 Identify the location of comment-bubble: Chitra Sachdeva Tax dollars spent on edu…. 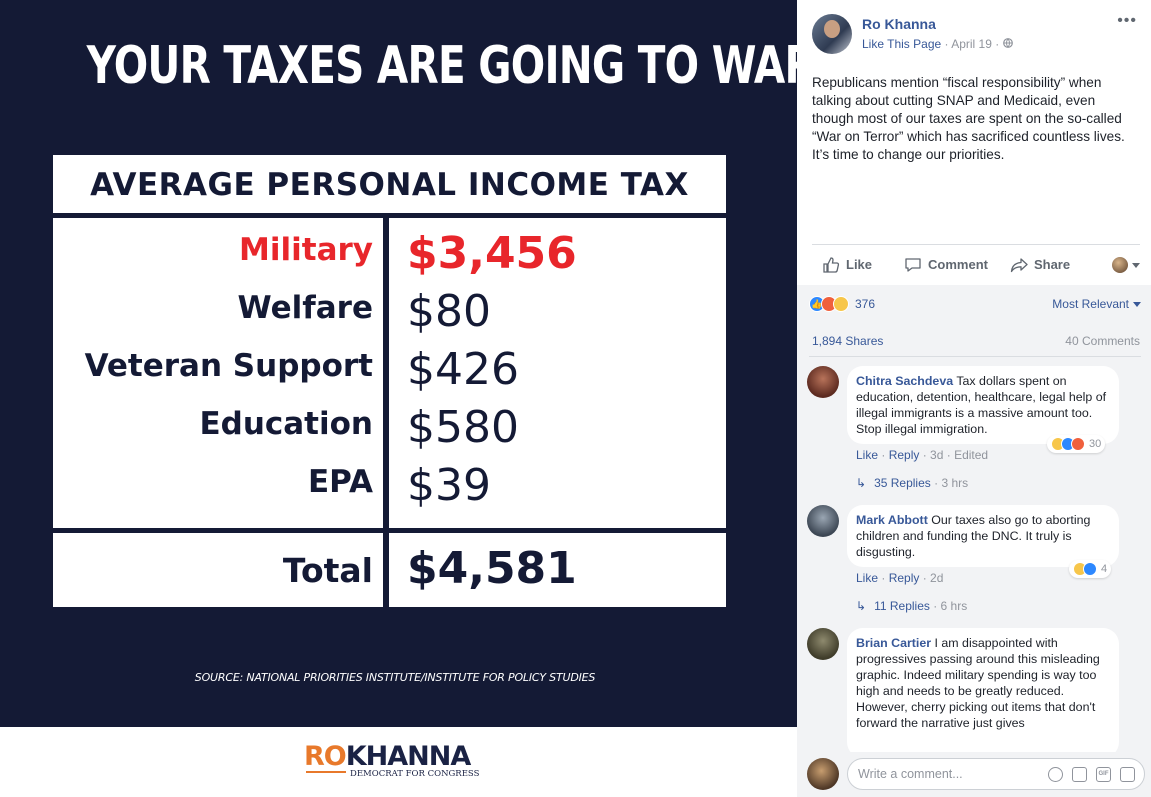
(983, 405).